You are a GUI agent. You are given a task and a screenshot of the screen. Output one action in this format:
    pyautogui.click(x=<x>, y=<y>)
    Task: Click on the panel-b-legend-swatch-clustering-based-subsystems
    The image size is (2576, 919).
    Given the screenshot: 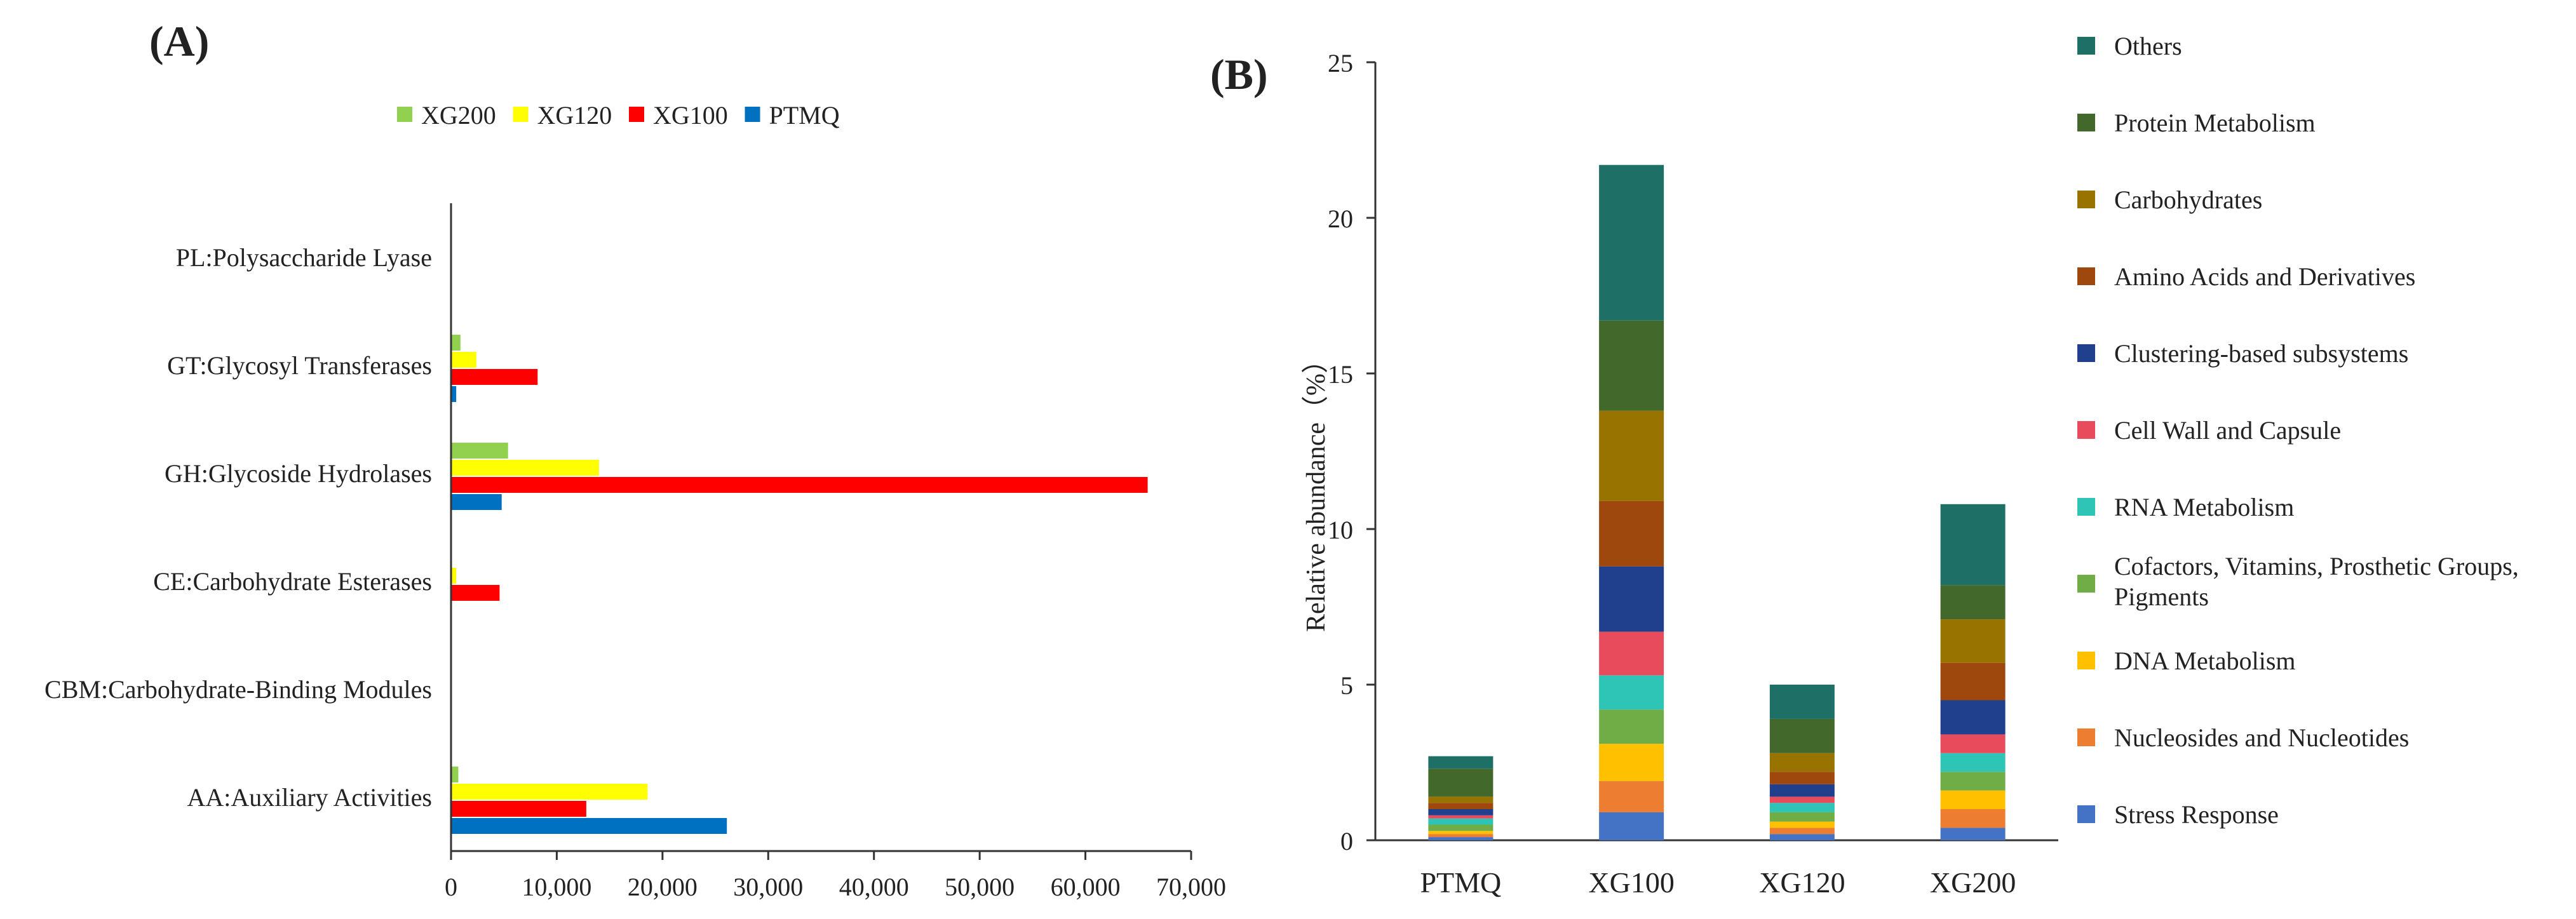 What is the action you would take?
    pyautogui.click(x=2086, y=353)
    